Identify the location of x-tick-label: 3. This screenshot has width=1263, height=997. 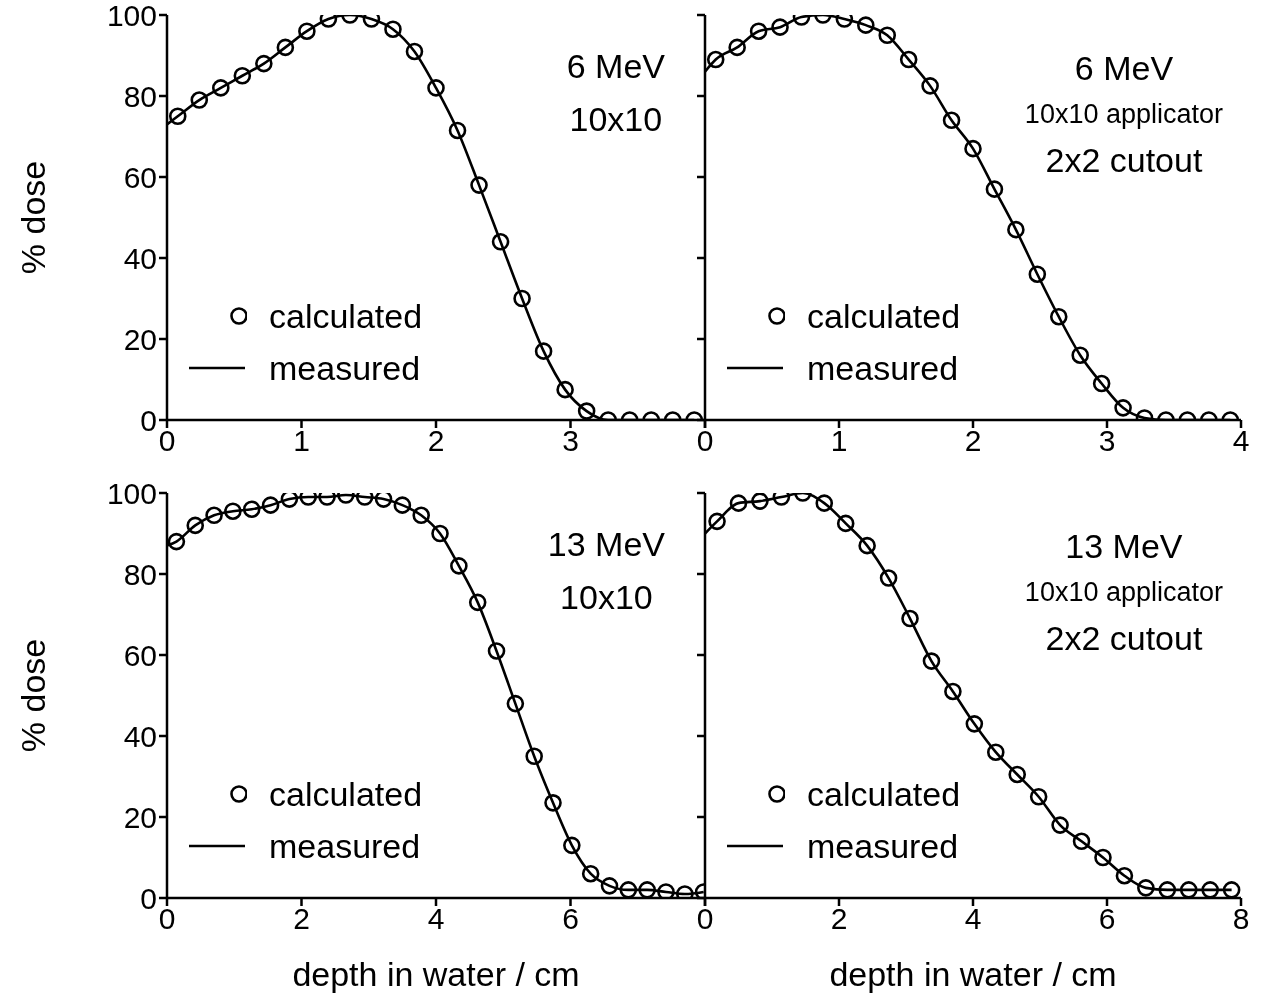
(570, 441).